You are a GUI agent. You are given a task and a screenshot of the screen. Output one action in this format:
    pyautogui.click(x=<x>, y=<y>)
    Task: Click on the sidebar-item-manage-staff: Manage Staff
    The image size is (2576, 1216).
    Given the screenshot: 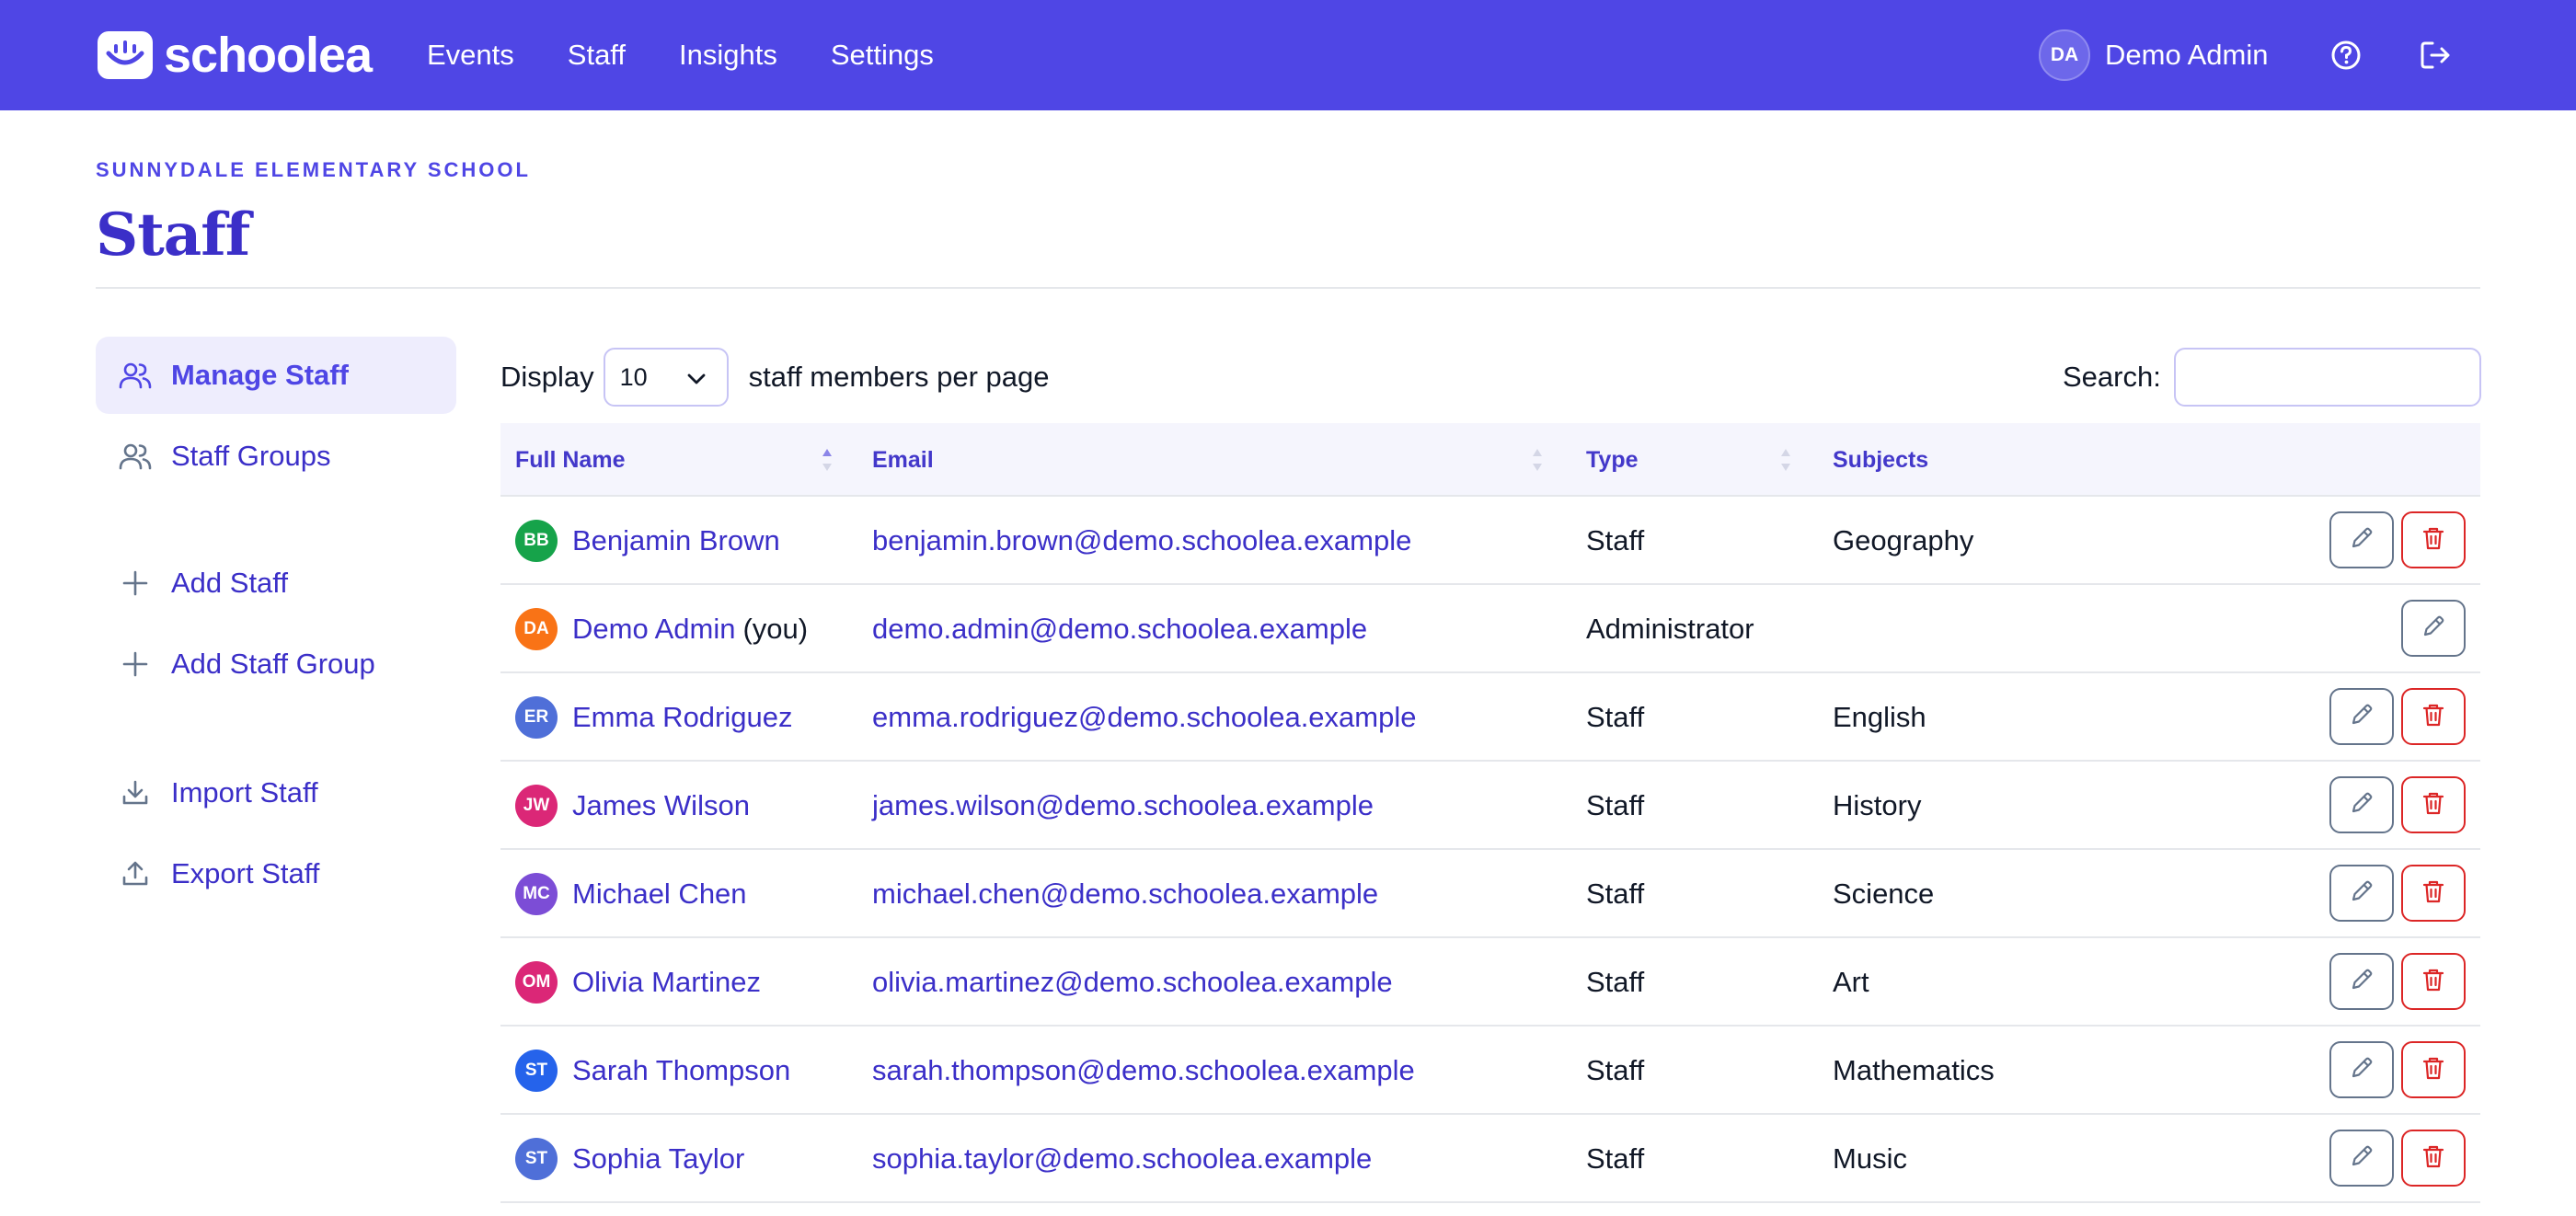 What is the action you would take?
    pyautogui.click(x=276, y=375)
    